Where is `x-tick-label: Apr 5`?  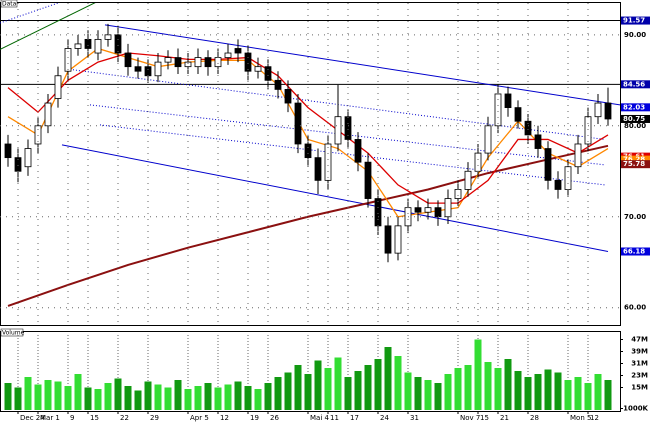
x-tick-label: Apr 5 is located at coordinates (199, 418).